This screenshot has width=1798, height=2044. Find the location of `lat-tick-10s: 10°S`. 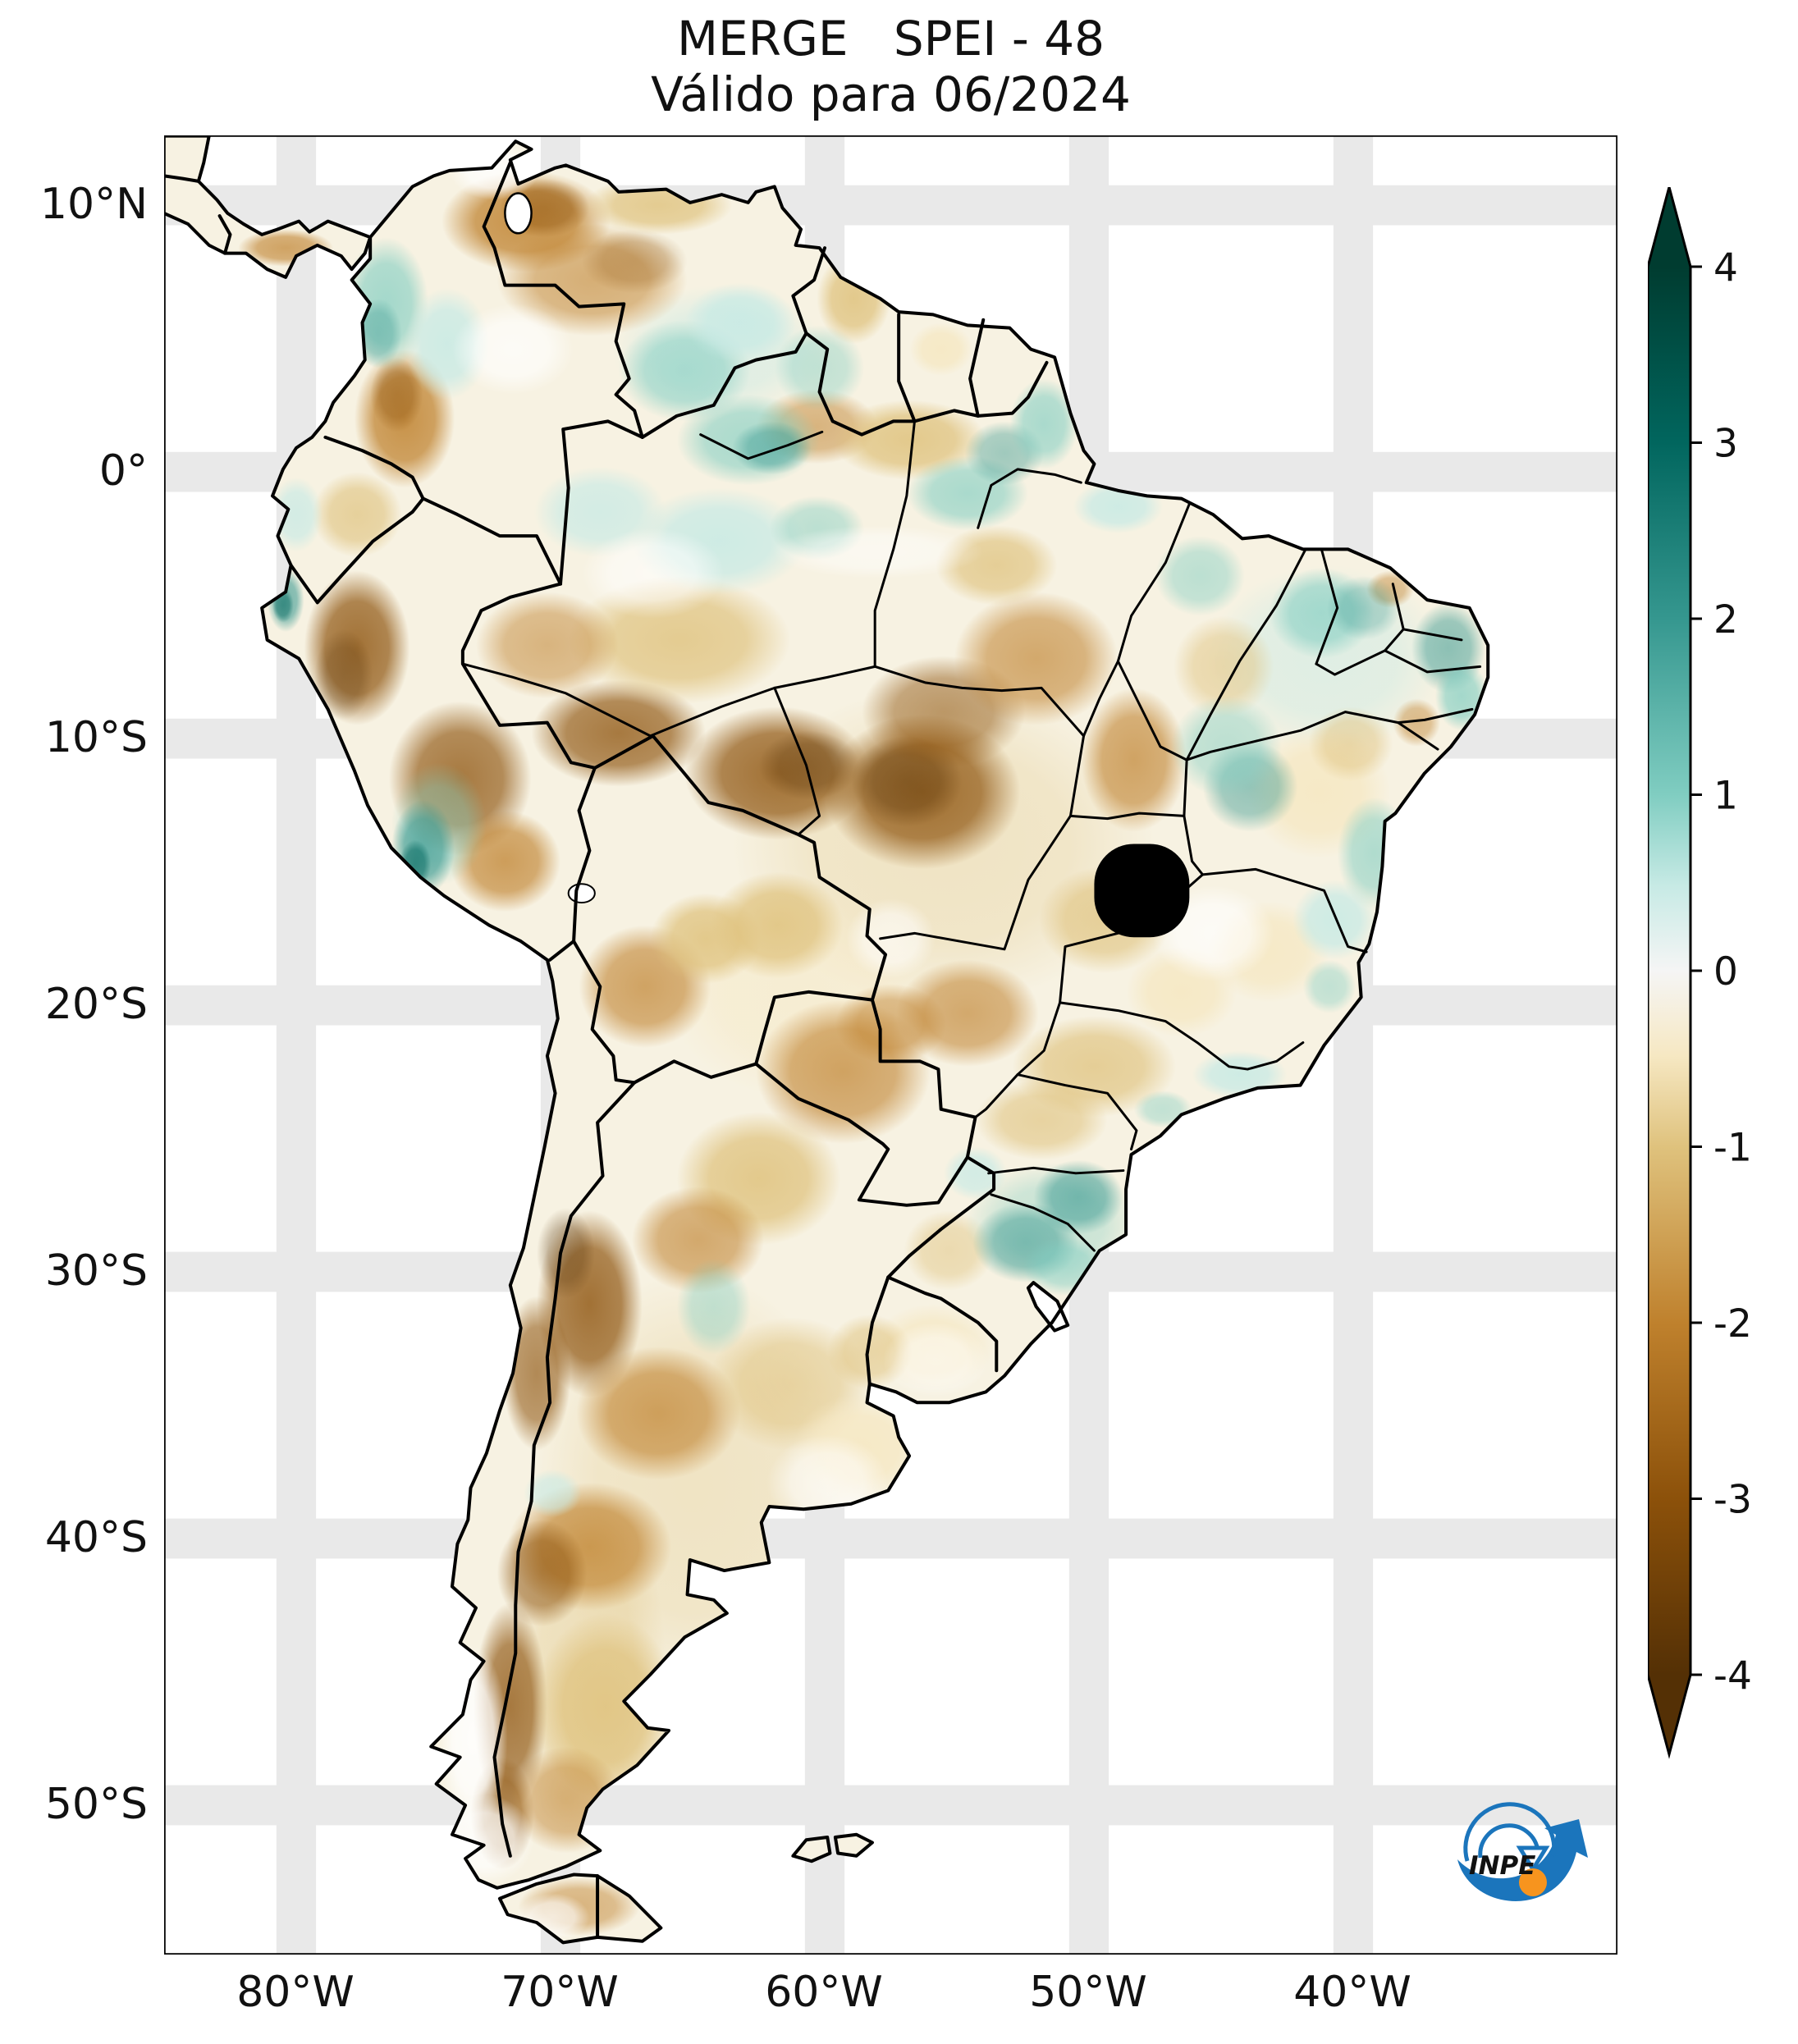

lat-tick-10s: 10°S is located at coordinates (96, 737).